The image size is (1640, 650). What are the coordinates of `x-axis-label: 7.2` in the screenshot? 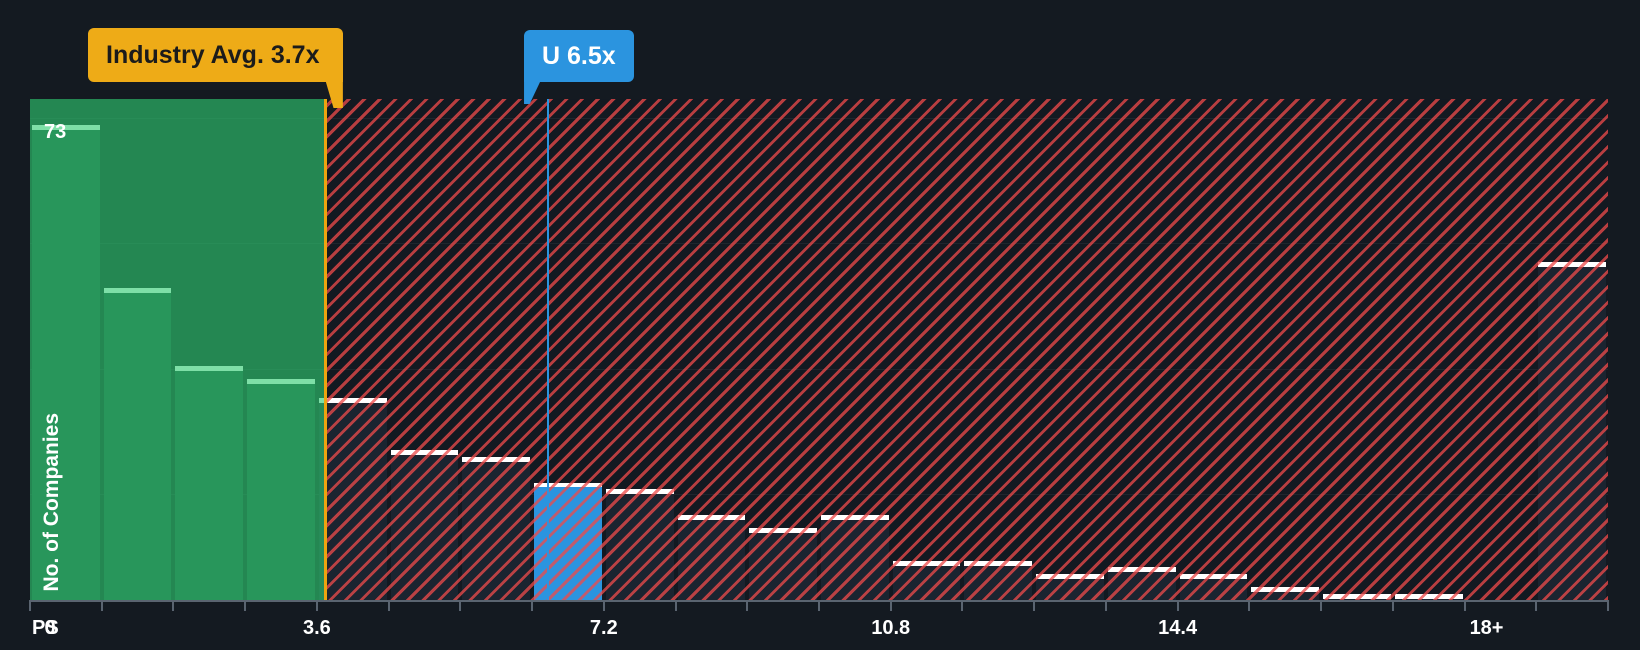 It's located at (603, 628).